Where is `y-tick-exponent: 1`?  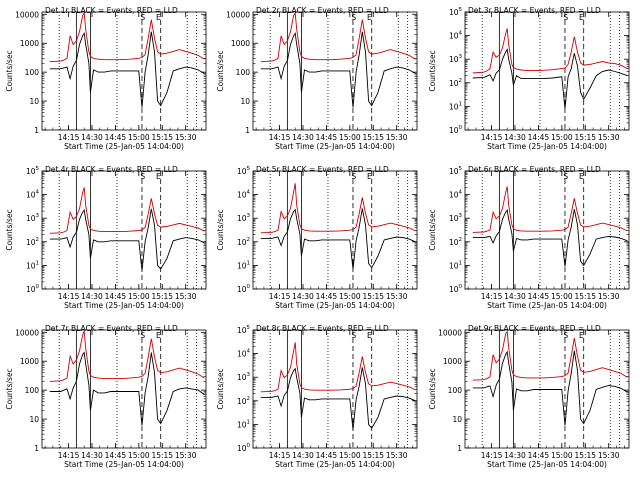 y-tick-exponent: 1 is located at coordinates (461, 104).